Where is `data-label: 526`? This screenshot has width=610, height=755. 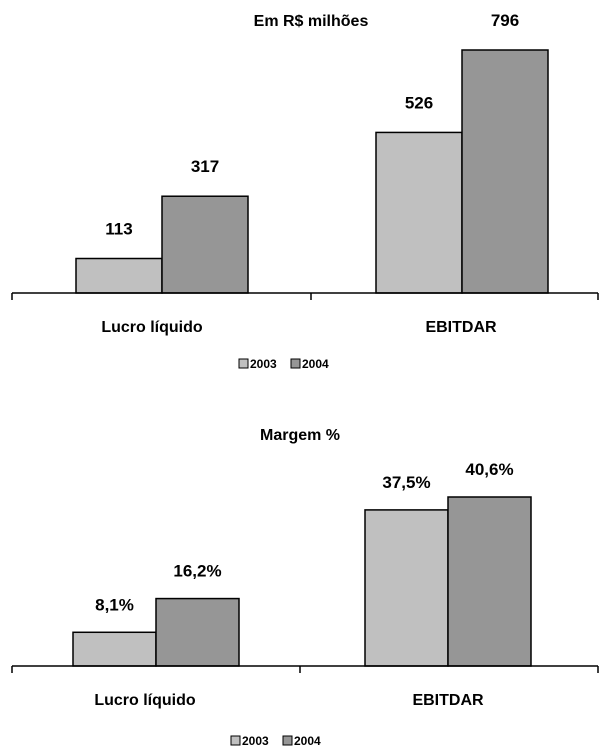
data-label: 526 is located at coordinates (419, 102).